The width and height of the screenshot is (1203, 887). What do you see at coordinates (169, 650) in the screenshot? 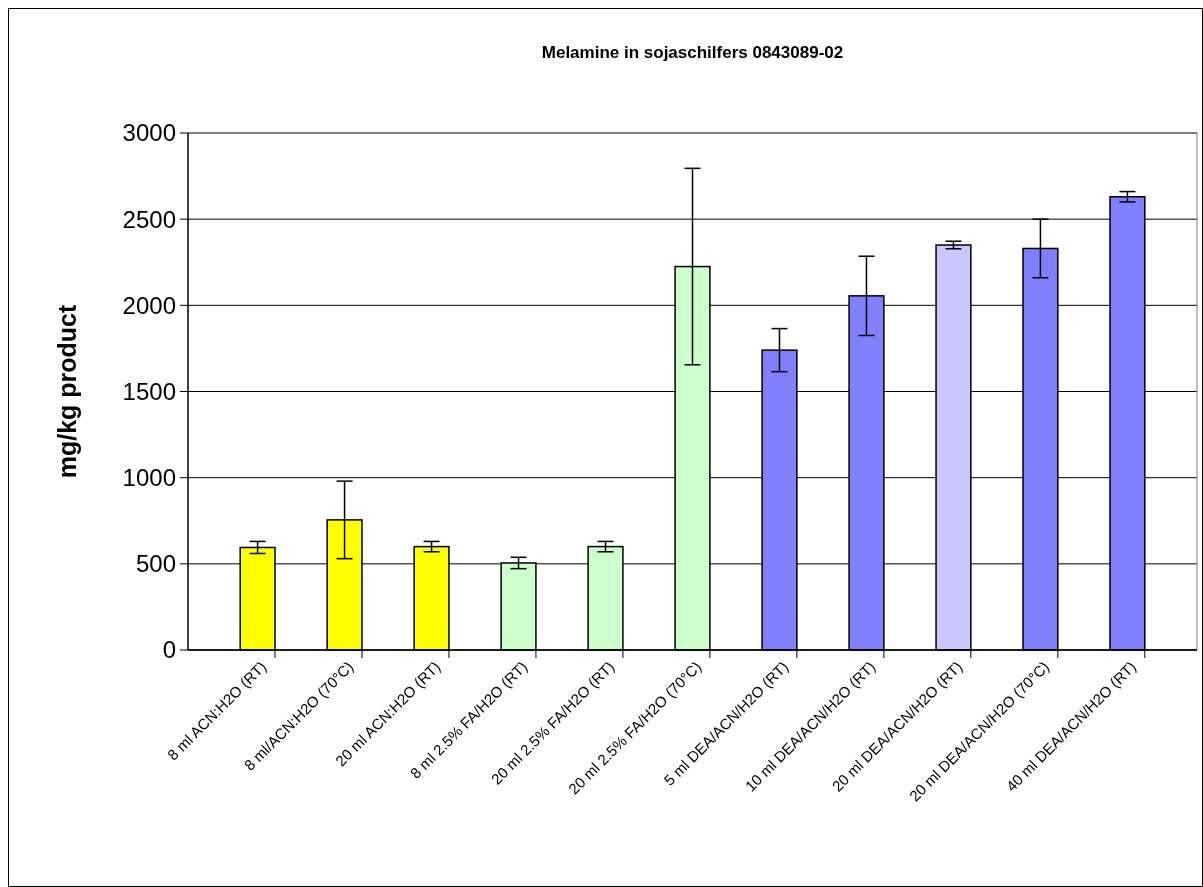
I see `y-tick-label: 0` at bounding box center [169, 650].